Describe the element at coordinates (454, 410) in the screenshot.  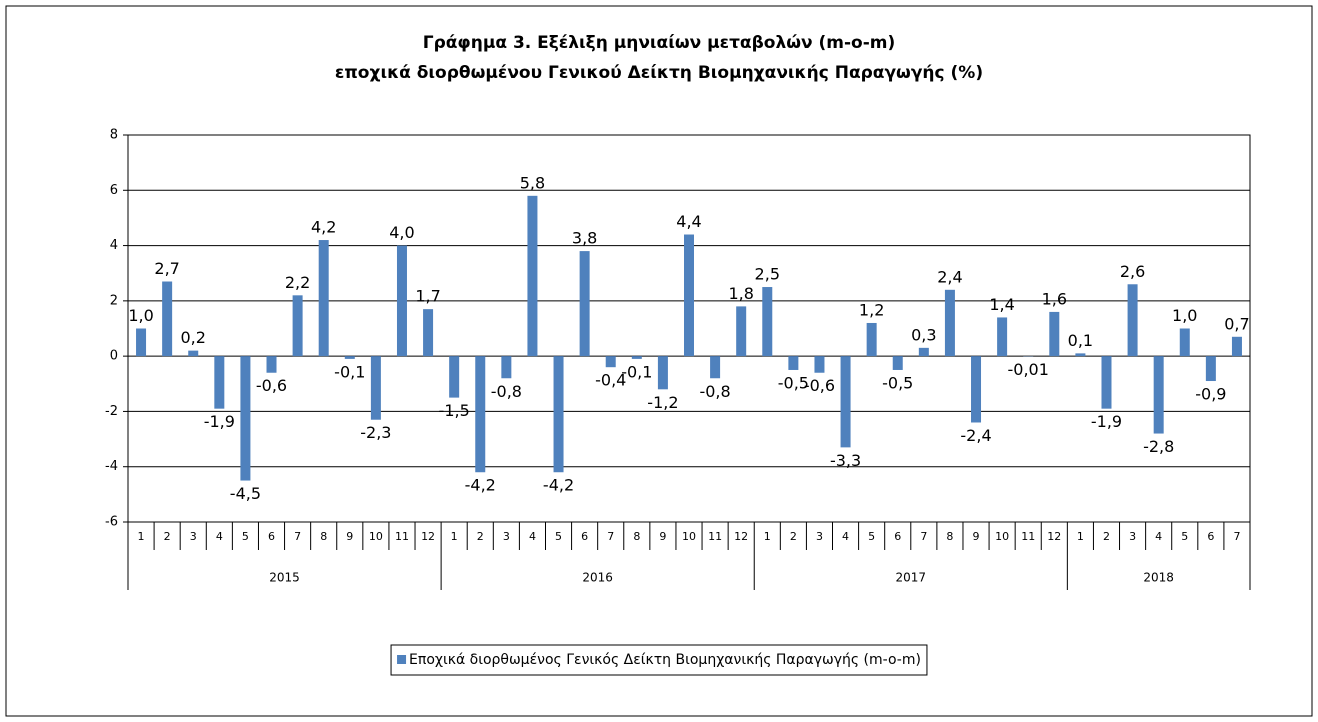
I see `data-label: -1,5` at that location.